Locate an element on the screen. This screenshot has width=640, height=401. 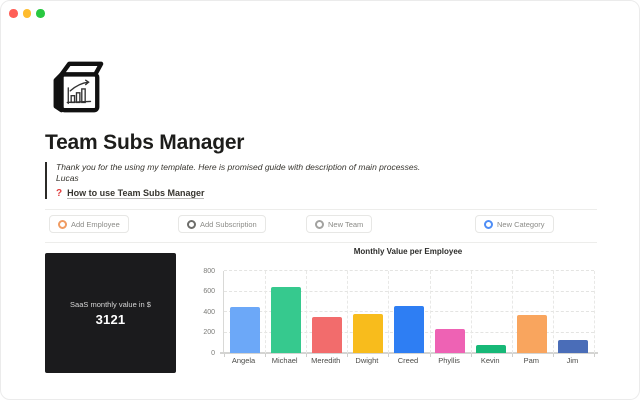
quote-text-line2: Lucas is located at coordinates (67, 178).